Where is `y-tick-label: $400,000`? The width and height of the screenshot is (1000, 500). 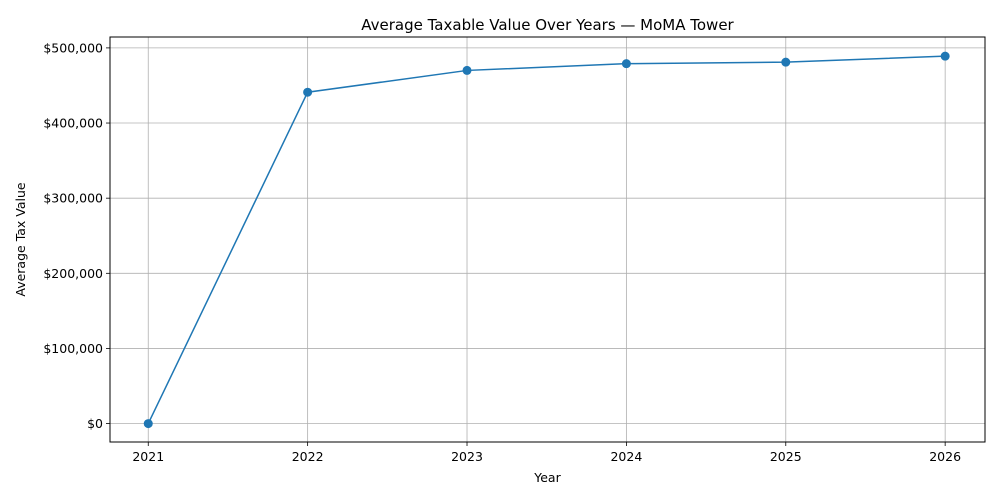
y-tick-label: $400,000 is located at coordinates (73, 123).